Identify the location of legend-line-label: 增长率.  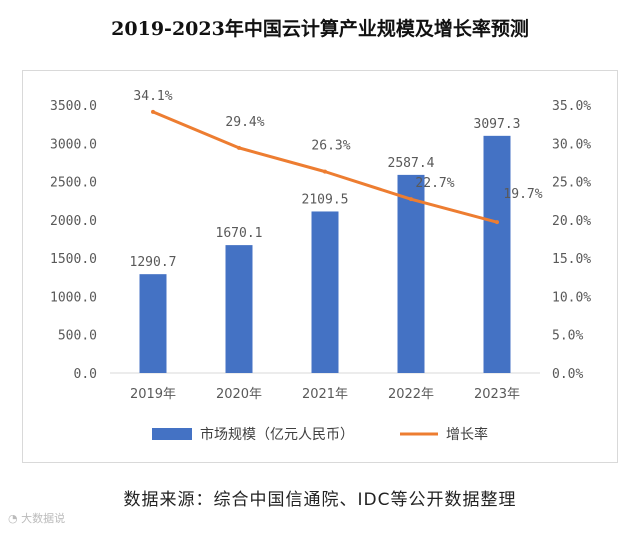
(467, 434).